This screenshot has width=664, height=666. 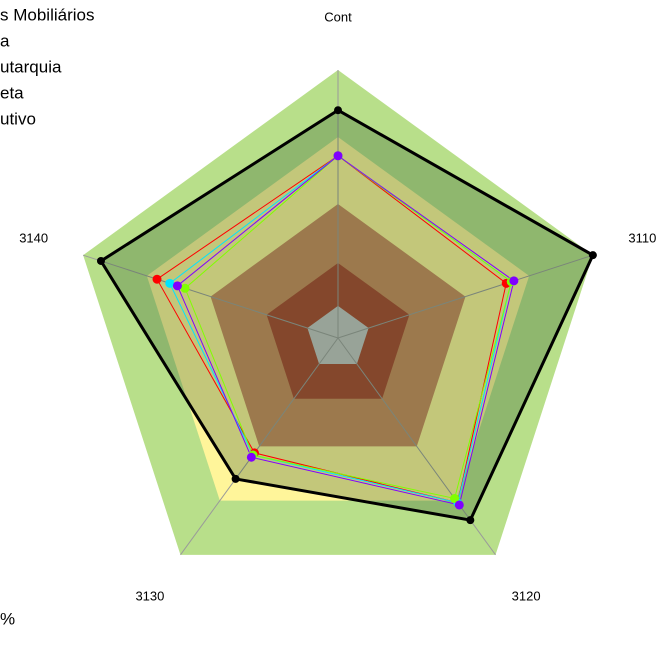 What do you see at coordinates (33, 238) in the screenshot?
I see `axis-label: 3140` at bounding box center [33, 238].